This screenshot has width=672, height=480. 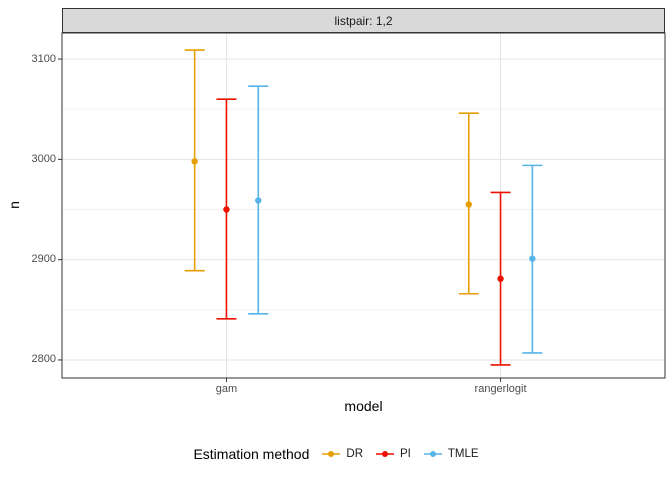 I want to click on y-tick-label-2800: 2800, so click(x=43, y=359).